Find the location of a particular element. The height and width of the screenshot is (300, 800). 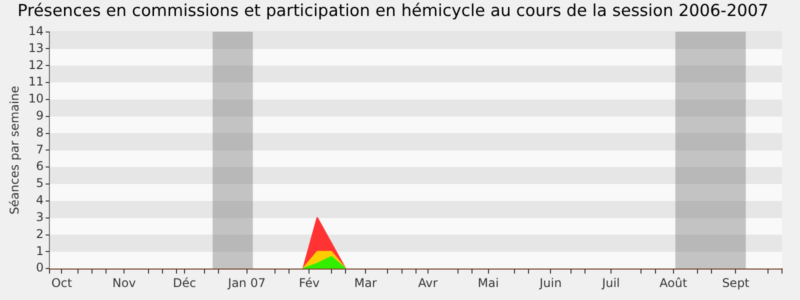

x-tick-label: Août is located at coordinates (674, 283).